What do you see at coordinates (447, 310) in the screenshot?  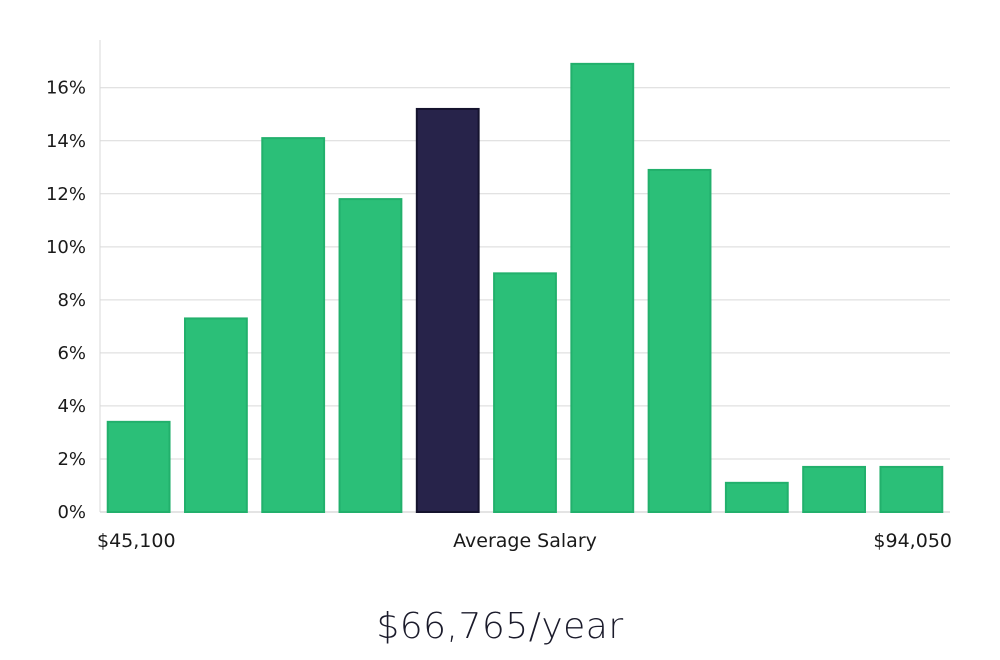 I see `bar-highlighted` at bounding box center [447, 310].